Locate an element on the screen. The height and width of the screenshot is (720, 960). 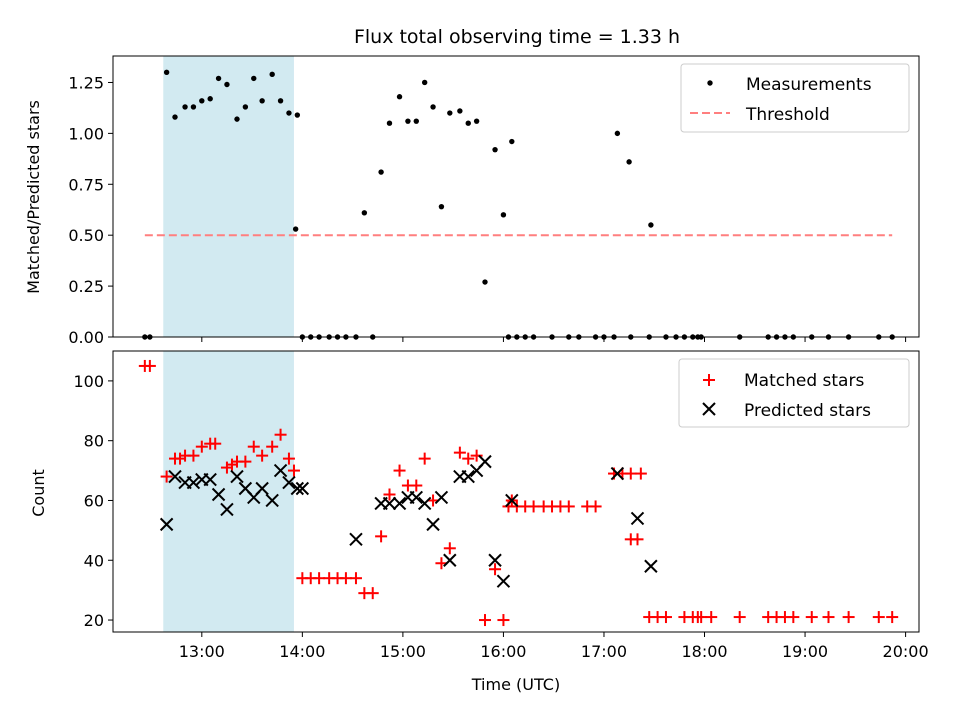
top-y-tick-label: 1.00 is located at coordinates (86, 133).